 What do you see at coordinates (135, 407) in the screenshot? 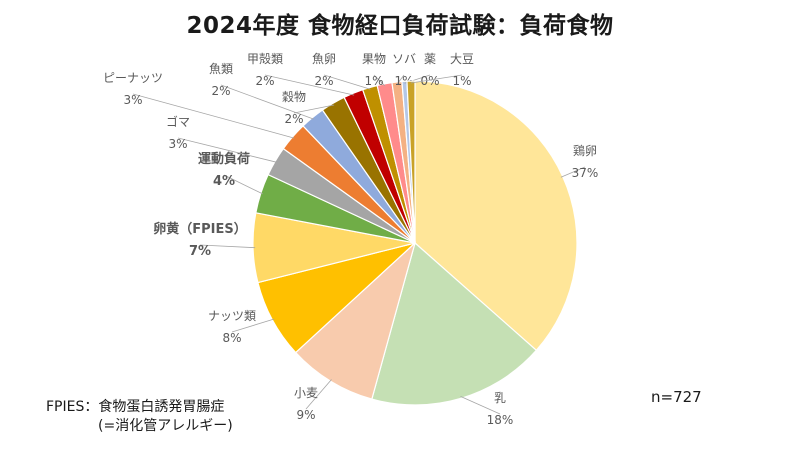
I see `footnote-line-1: FPIES：食物蛋白誘発胃腸症` at bounding box center [135, 407].